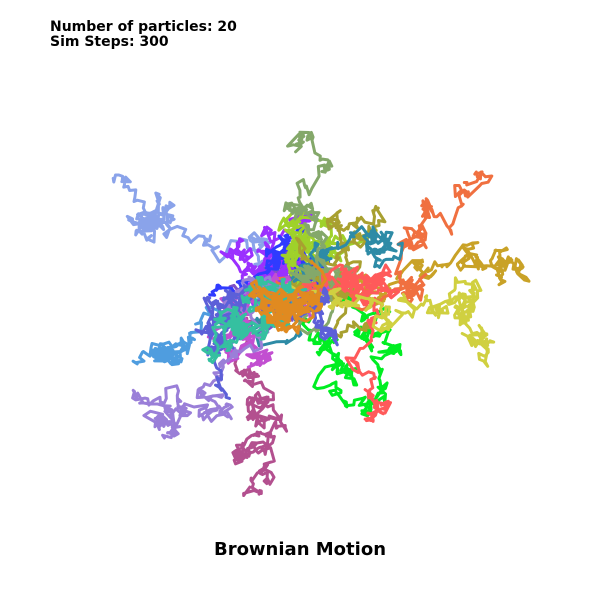  Describe the element at coordinates (143, 27) in the screenshot. I see `particle-count-label: Number of particles: 20` at that location.